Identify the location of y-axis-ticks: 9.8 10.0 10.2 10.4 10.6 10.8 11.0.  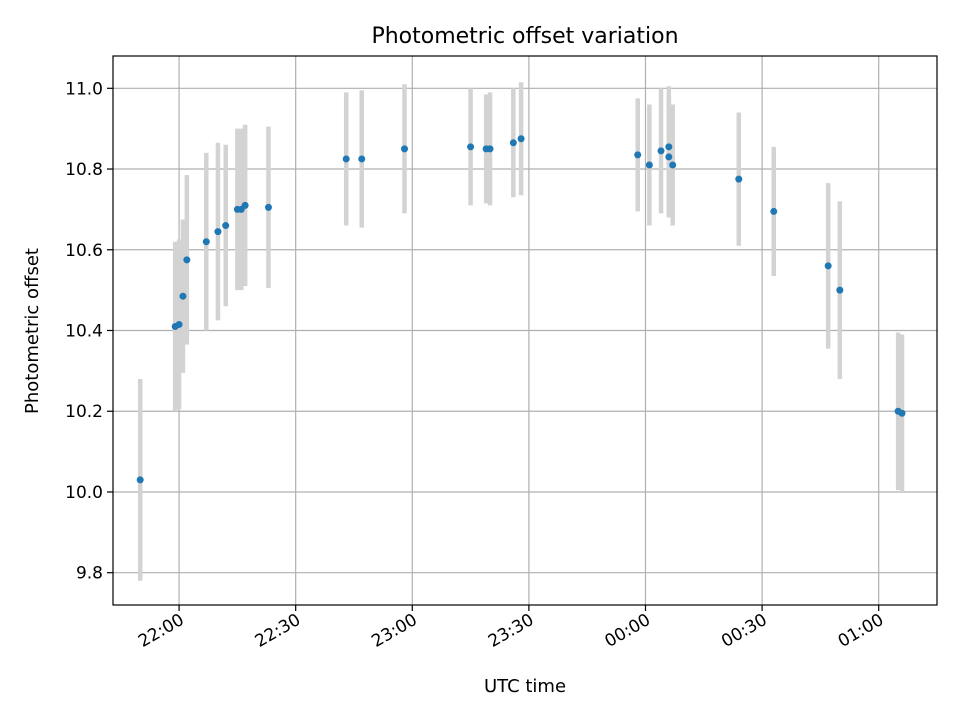
(89, 331).